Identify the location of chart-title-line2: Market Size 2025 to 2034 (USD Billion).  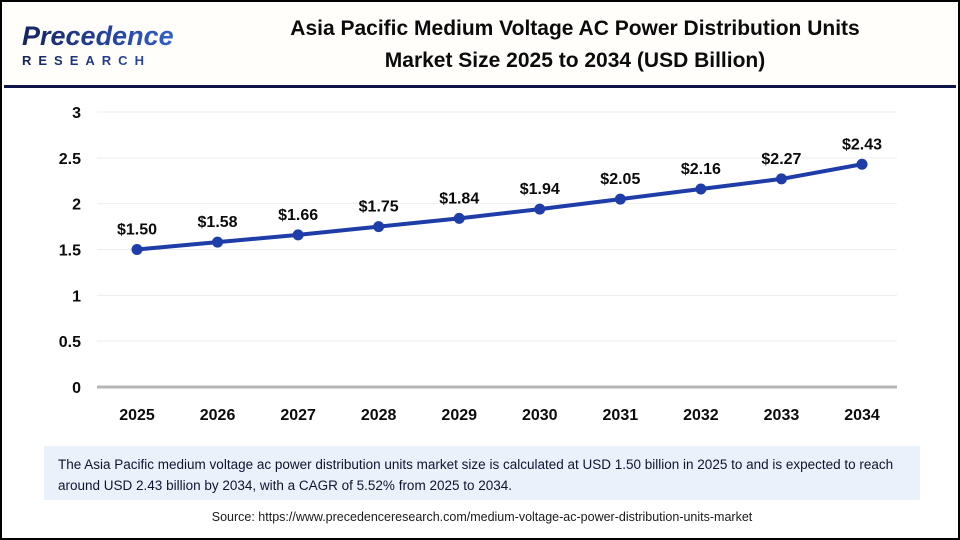
(575, 60).